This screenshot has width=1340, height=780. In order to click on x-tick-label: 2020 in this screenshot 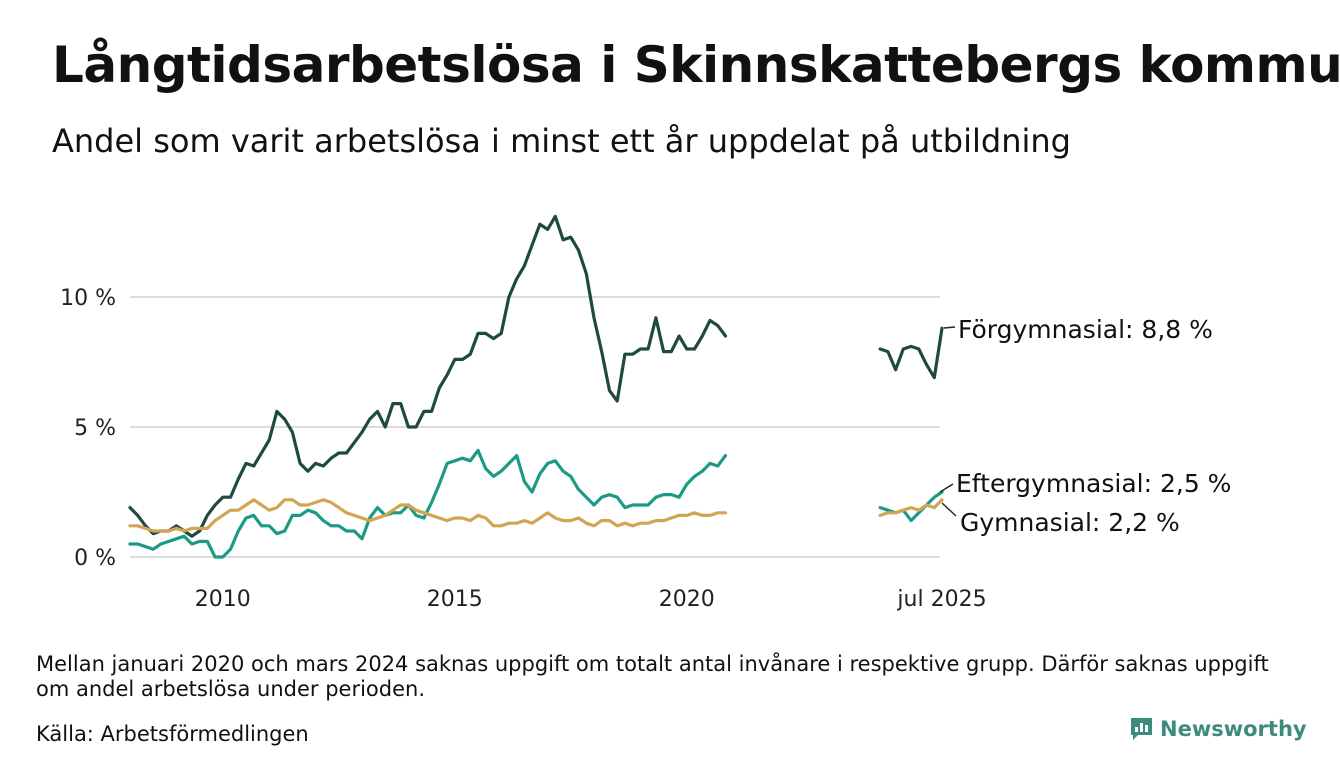, I will do `click(687, 599)`.